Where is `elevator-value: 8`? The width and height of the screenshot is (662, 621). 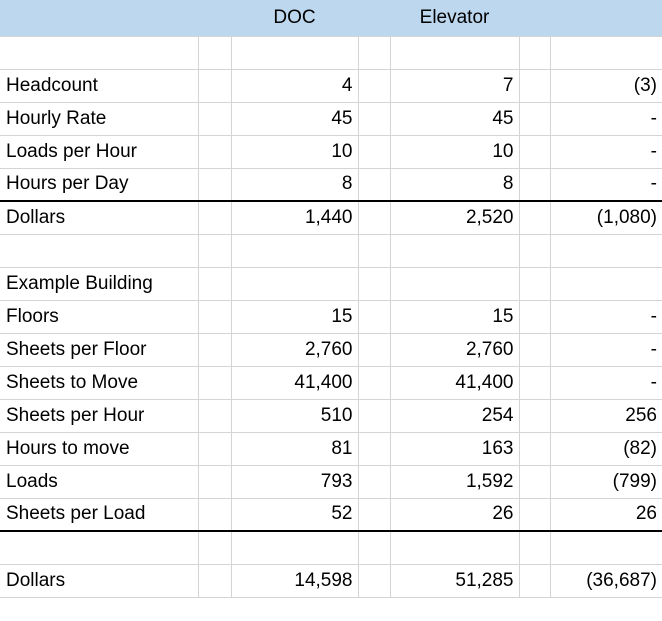 elevator-value: 8 is located at coordinates (454, 184).